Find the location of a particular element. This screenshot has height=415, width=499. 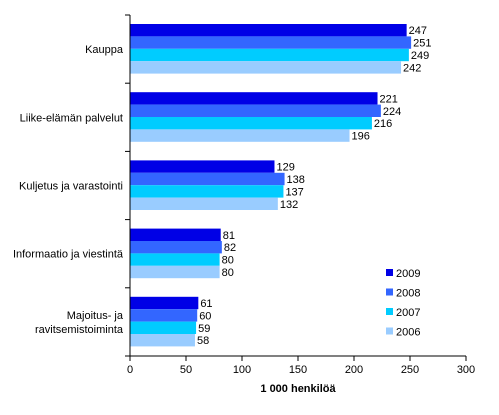

data-label: 251 is located at coordinates (422, 44).